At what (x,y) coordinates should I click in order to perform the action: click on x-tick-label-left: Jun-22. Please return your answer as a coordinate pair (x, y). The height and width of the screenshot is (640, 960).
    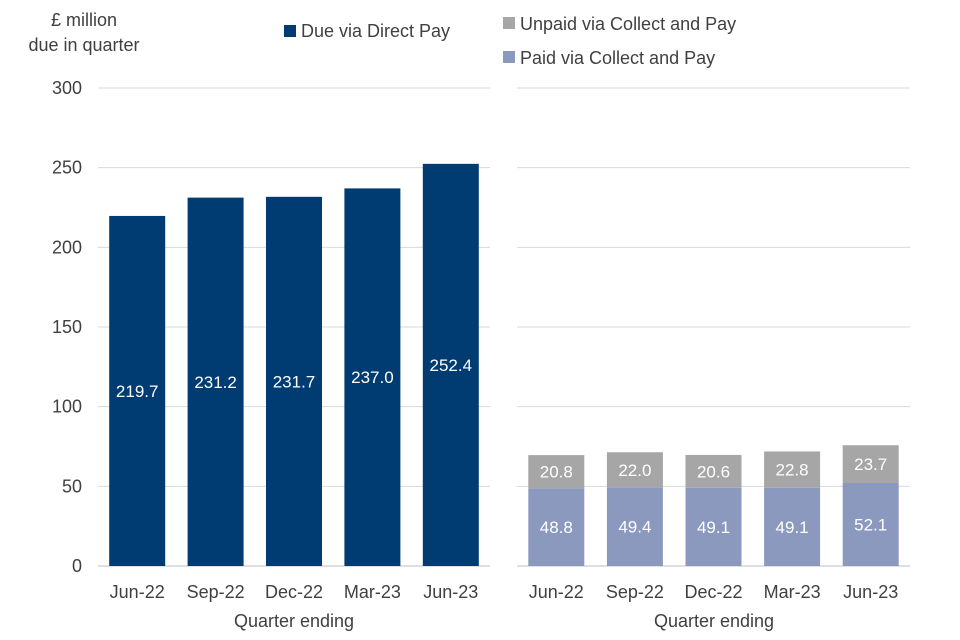
    Looking at the image, I should click on (137, 592).